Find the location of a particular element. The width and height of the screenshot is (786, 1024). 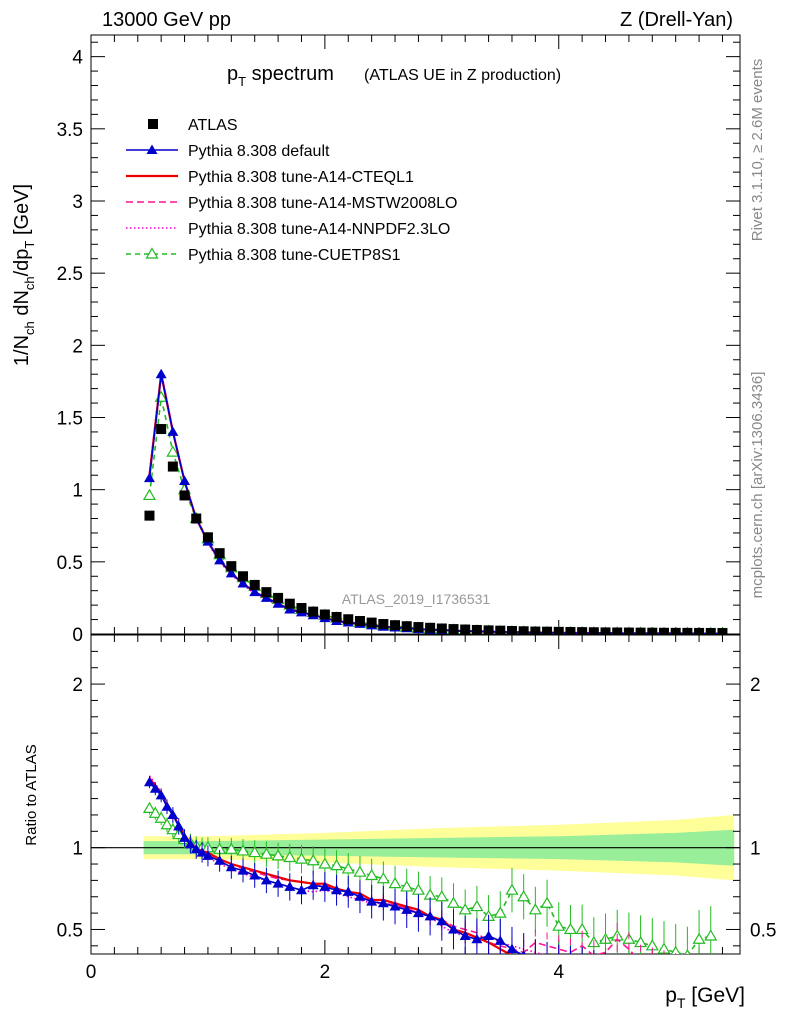

x-tick-label: 2 is located at coordinates (325, 972).